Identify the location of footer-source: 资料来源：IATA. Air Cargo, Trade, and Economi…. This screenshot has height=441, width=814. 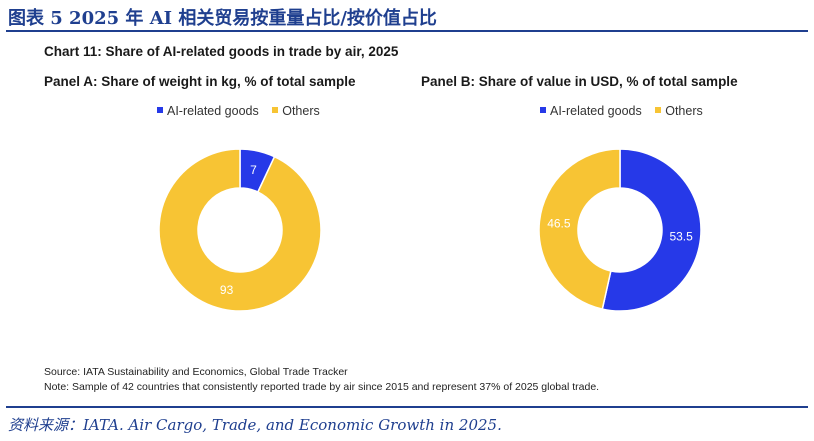
(255, 425).